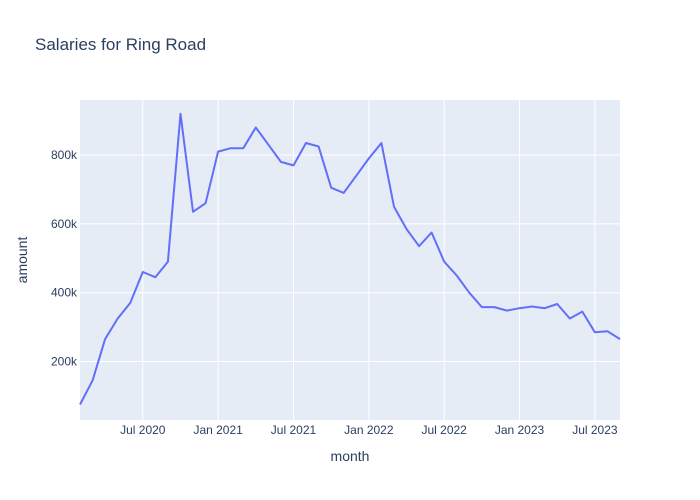 Image resolution: width=700 pixels, height=500 pixels. Describe the element at coordinates (444, 430) in the screenshot. I see `x-tick-label: Jul 2022` at that location.